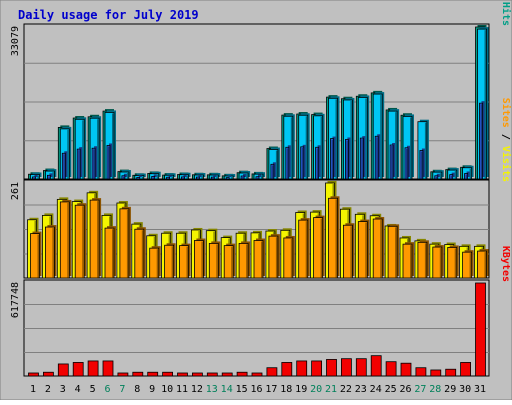  I want to click on axis-label-top: Pages / Files / Hits, so click(506, 13).